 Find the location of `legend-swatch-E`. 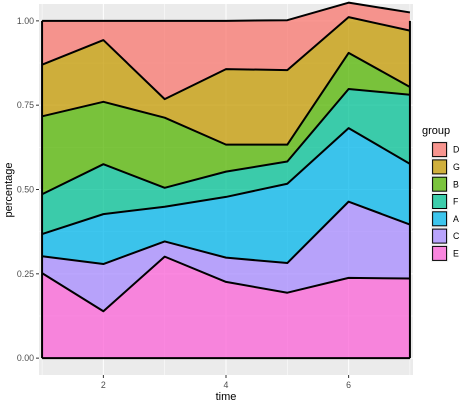

legend-swatch-E is located at coordinates (440, 253).